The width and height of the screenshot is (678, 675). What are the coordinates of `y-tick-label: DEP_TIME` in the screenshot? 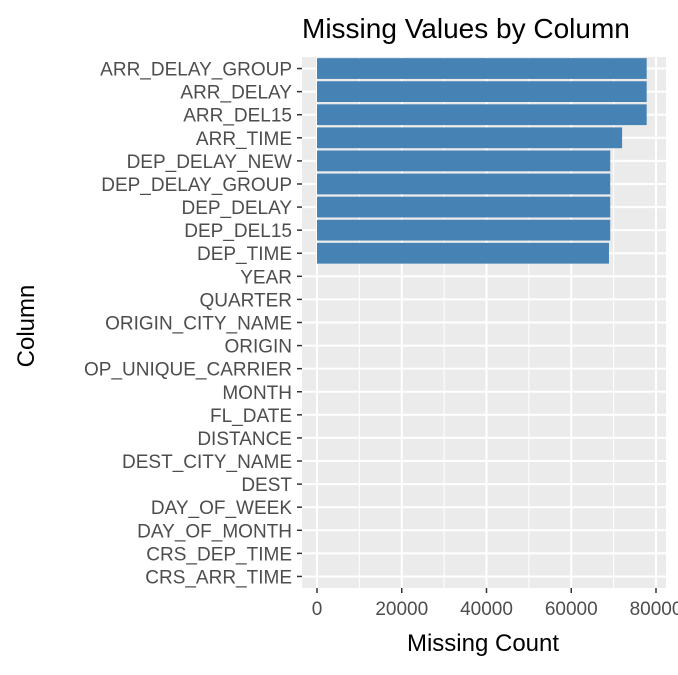 It's located at (244, 254).